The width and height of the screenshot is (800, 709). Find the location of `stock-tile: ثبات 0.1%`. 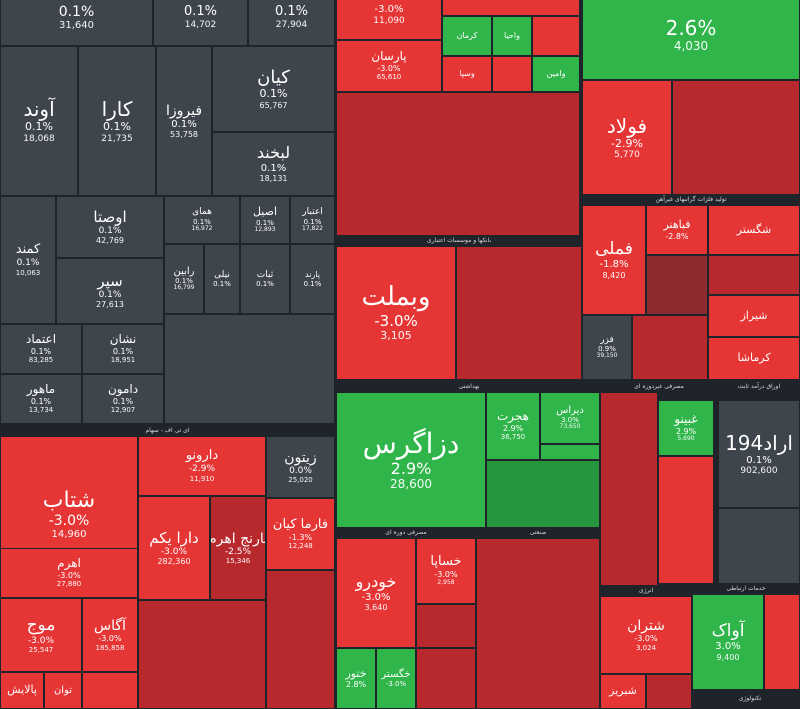

stock-tile: ثبات 0.1% is located at coordinates (265, 279).